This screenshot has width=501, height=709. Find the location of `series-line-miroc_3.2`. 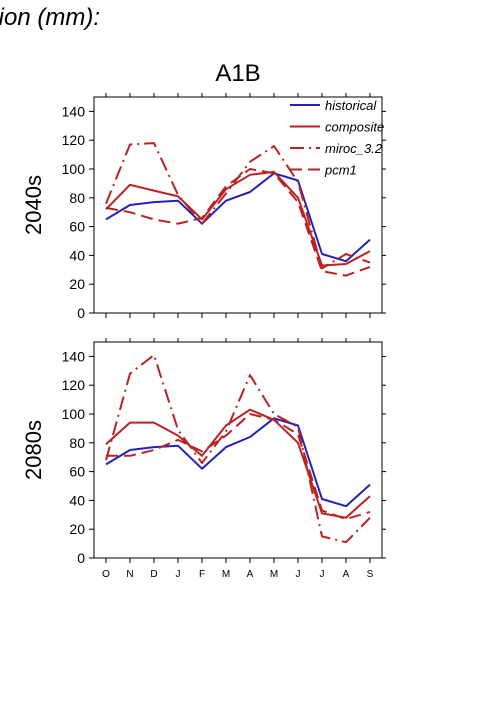

series-line-miroc_3.2 is located at coordinates (238, 449).